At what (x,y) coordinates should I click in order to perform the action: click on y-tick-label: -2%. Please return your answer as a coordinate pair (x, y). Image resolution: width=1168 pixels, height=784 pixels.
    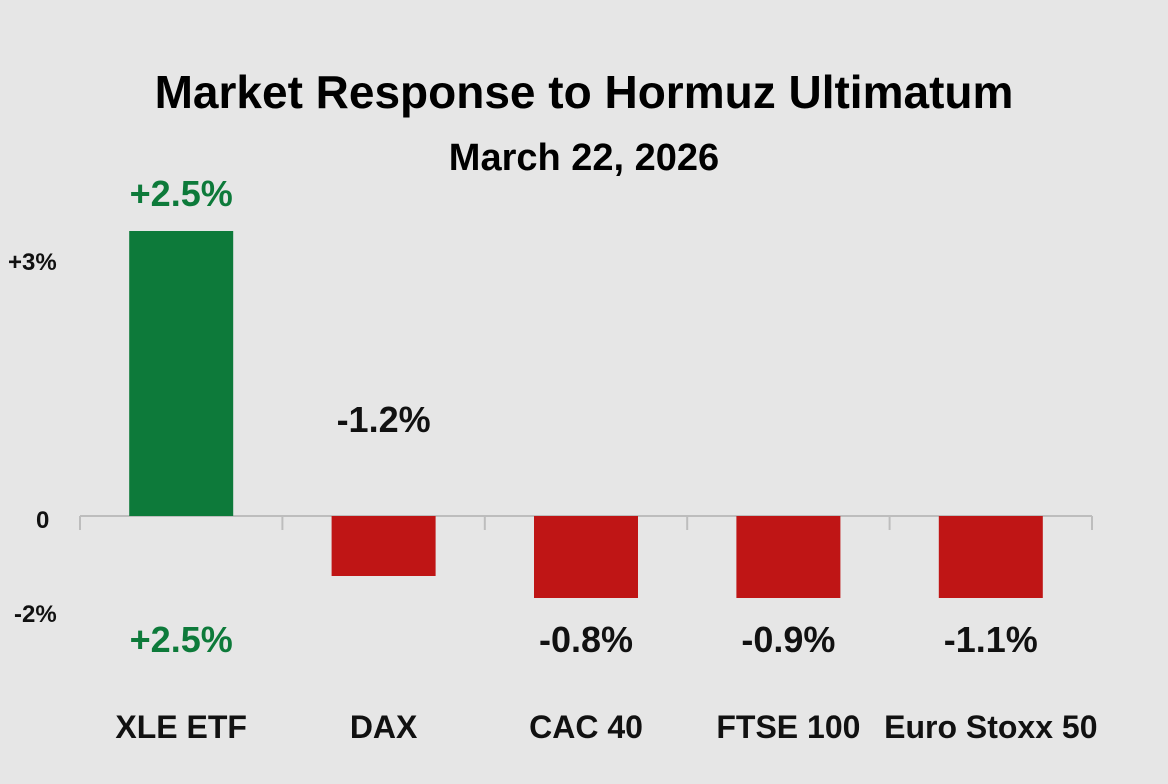
    Looking at the image, I should click on (35, 614).